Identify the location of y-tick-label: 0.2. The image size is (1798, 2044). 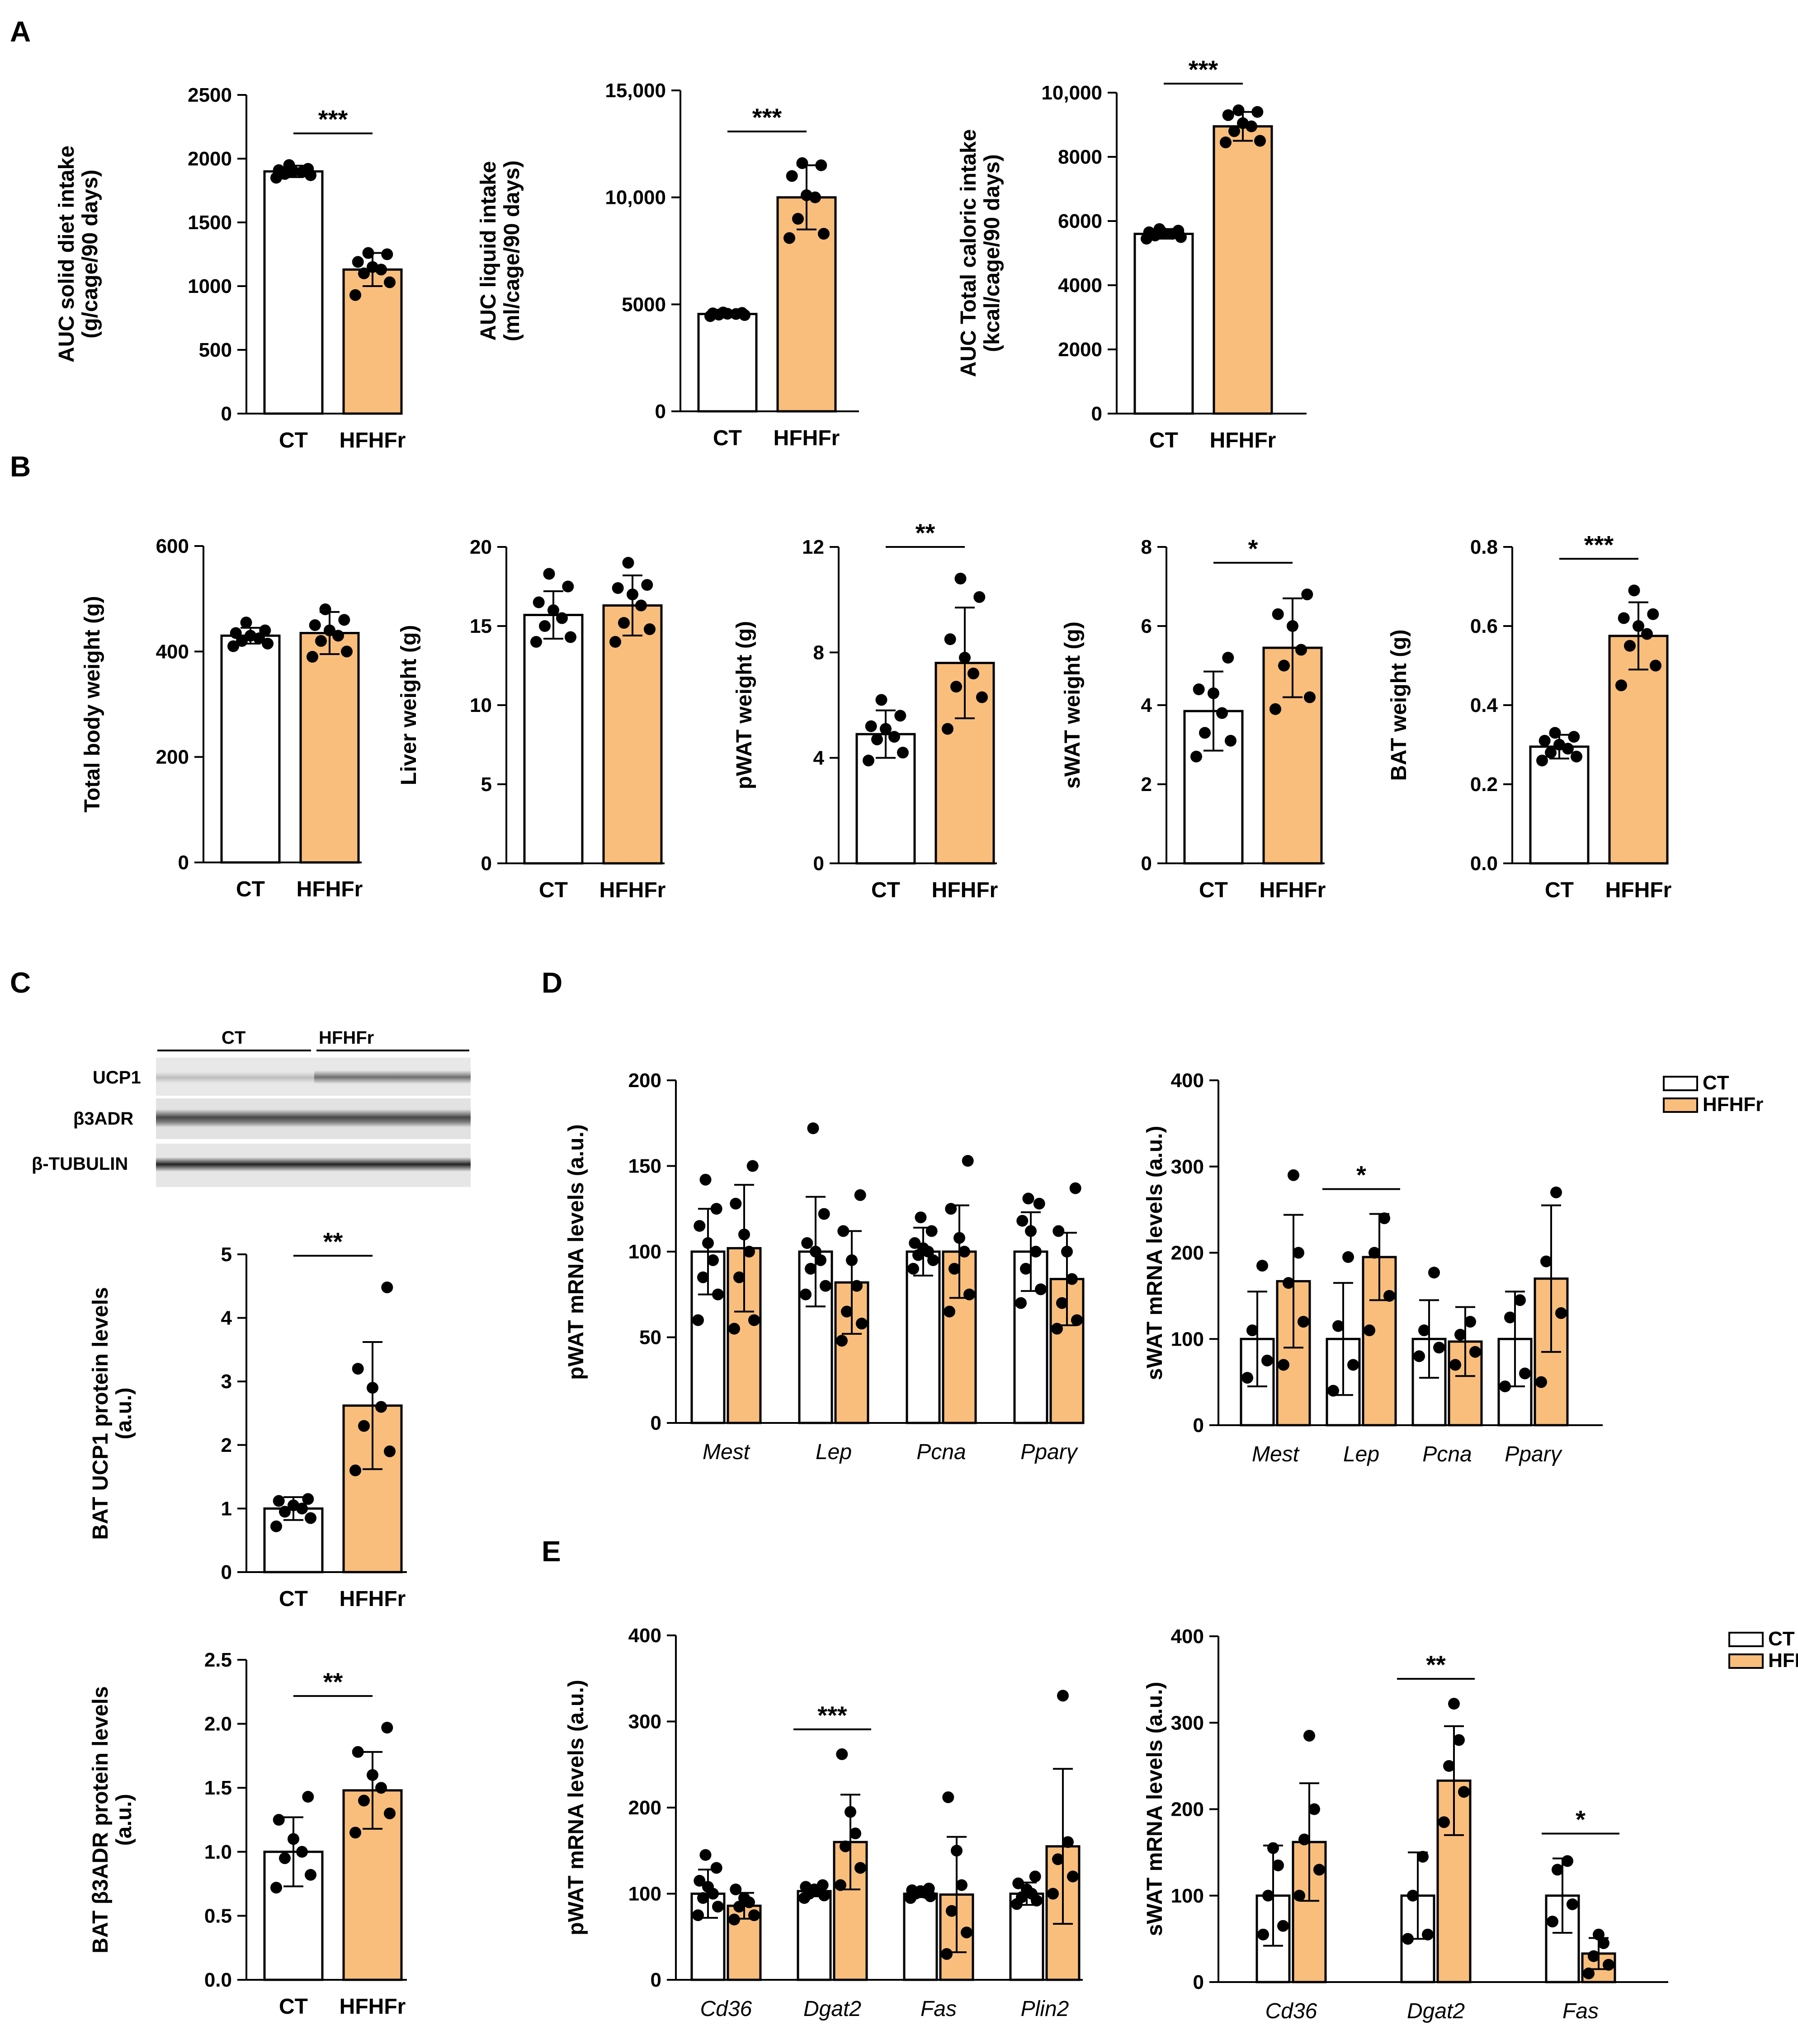
(1484, 784).